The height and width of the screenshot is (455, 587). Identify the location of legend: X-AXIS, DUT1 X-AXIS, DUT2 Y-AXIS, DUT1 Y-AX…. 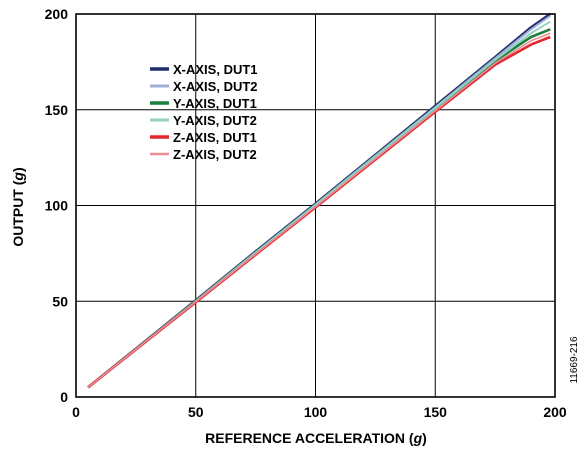
(204, 112).